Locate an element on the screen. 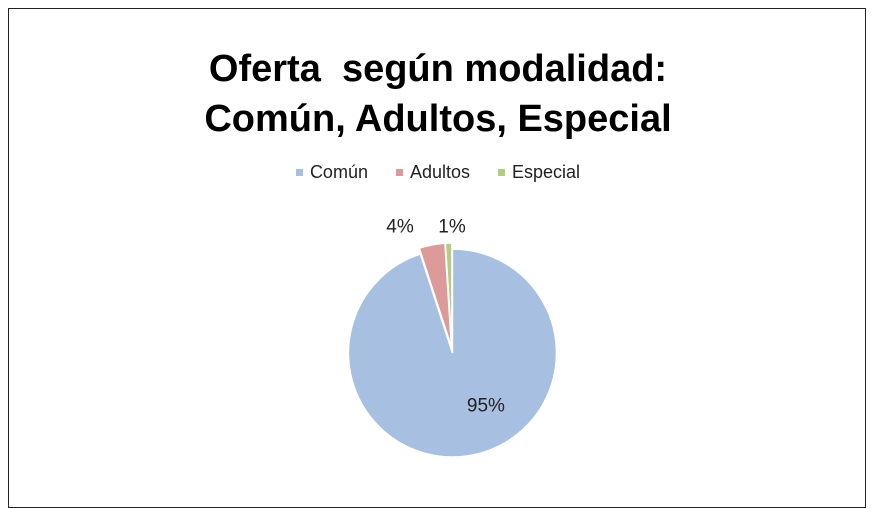 The width and height of the screenshot is (876, 508). data-label: 1% is located at coordinates (452, 226).